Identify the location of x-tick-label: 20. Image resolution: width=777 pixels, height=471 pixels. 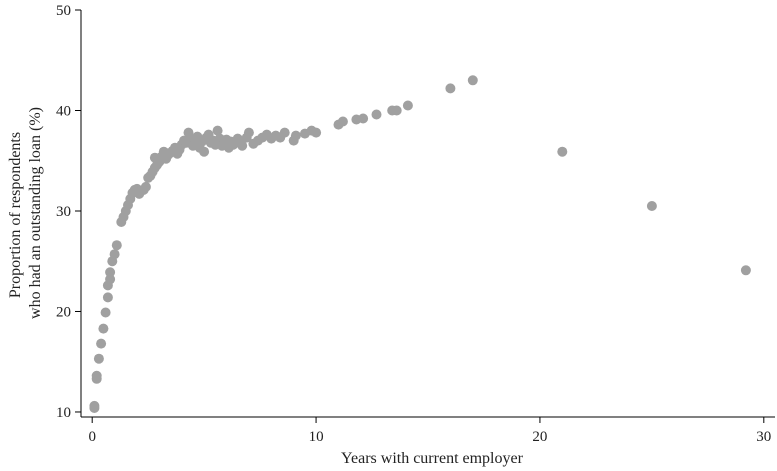
(539, 437).